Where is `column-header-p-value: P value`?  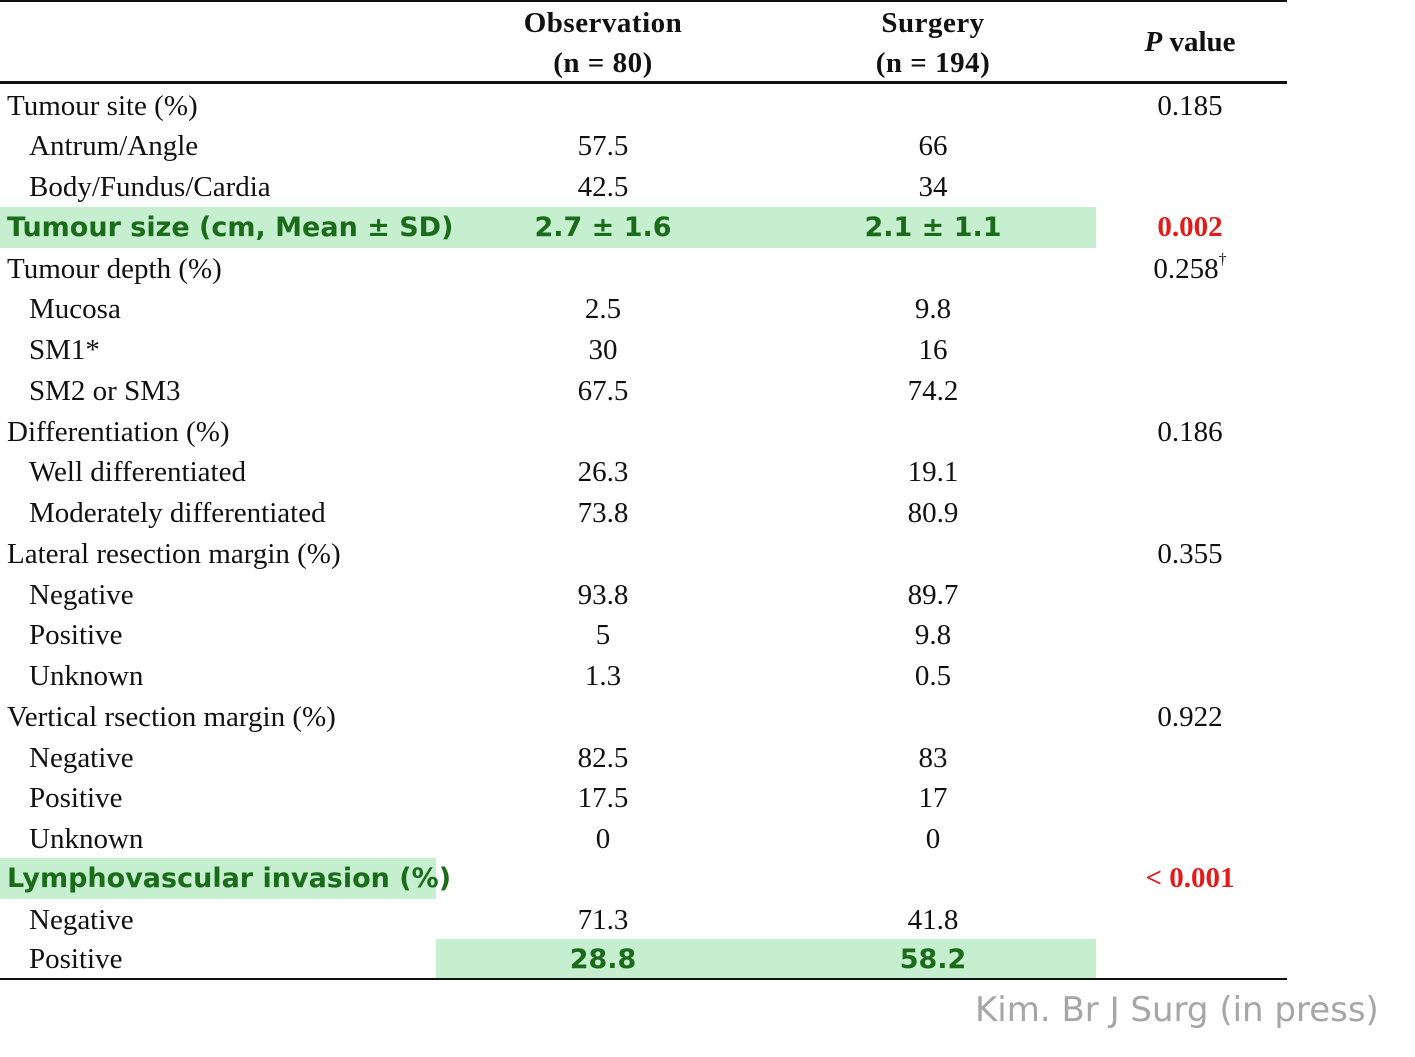
column-header-p-value: P value is located at coordinates (1190, 42).